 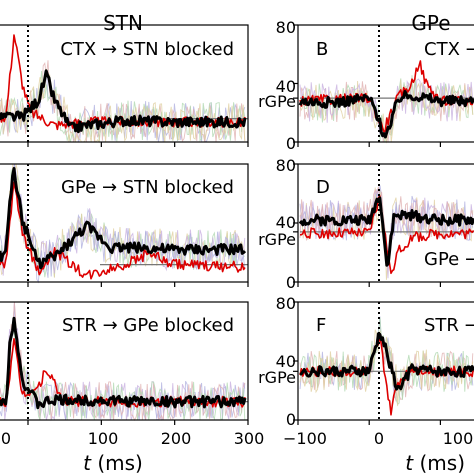 What do you see at coordinates (176, 438) in the screenshot?
I see `xtick-left-200: 200` at bounding box center [176, 438].